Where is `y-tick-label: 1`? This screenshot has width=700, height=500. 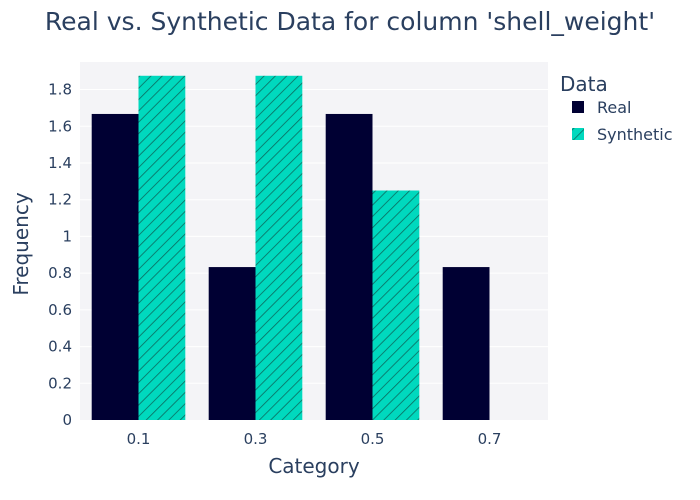 y-tick-label: 1 is located at coordinates (67, 236).